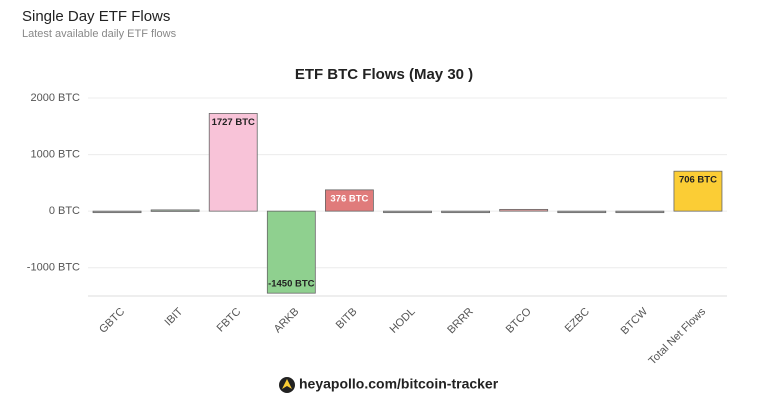 The image size is (768, 408). I want to click on data-label: 1727 BTC, so click(233, 122).